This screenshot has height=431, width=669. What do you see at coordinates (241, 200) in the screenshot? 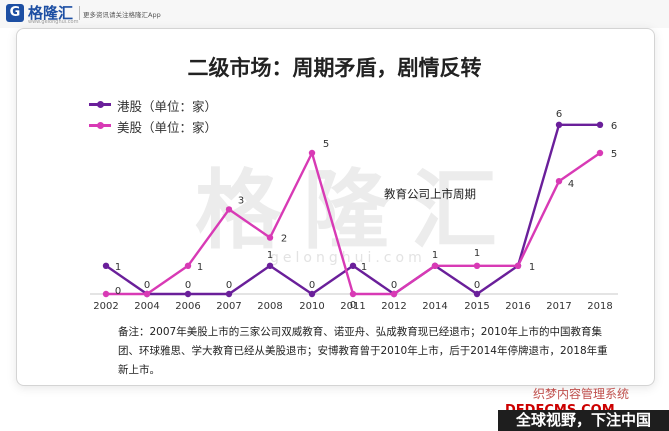
I see `data-label-us: 3` at bounding box center [241, 200].